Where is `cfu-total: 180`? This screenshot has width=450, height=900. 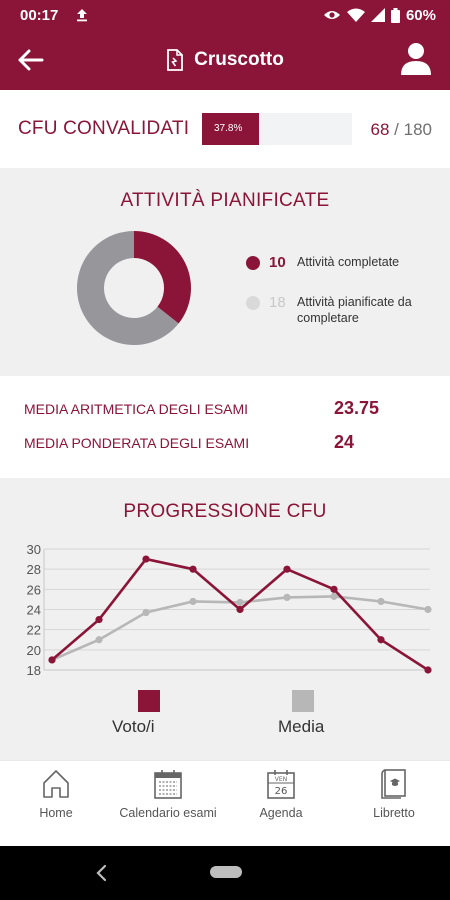 cfu-total: 180 is located at coordinates (417, 129).